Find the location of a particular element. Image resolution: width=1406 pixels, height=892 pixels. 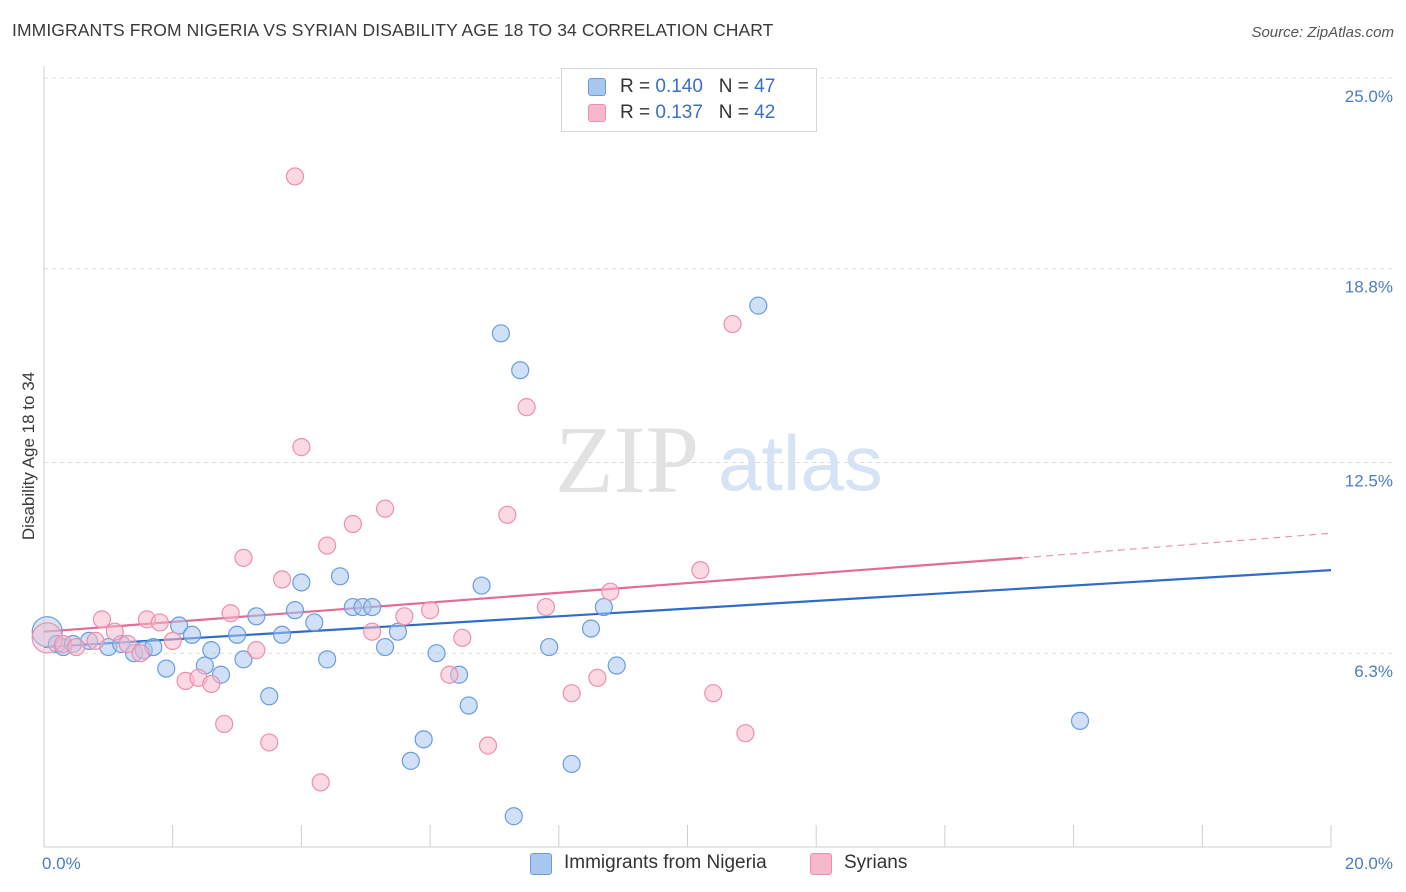

legend-n-value-syrians: 42 is located at coordinates (765, 112).